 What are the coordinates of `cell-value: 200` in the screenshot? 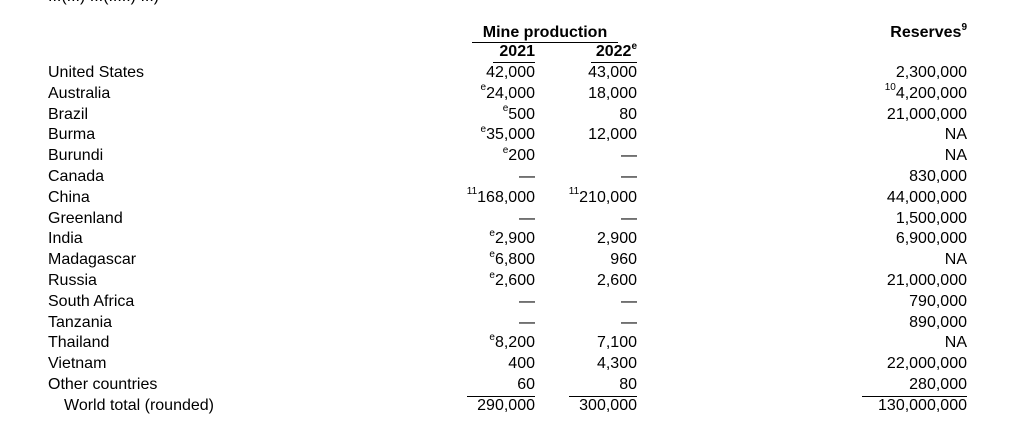 It's located at (521, 156).